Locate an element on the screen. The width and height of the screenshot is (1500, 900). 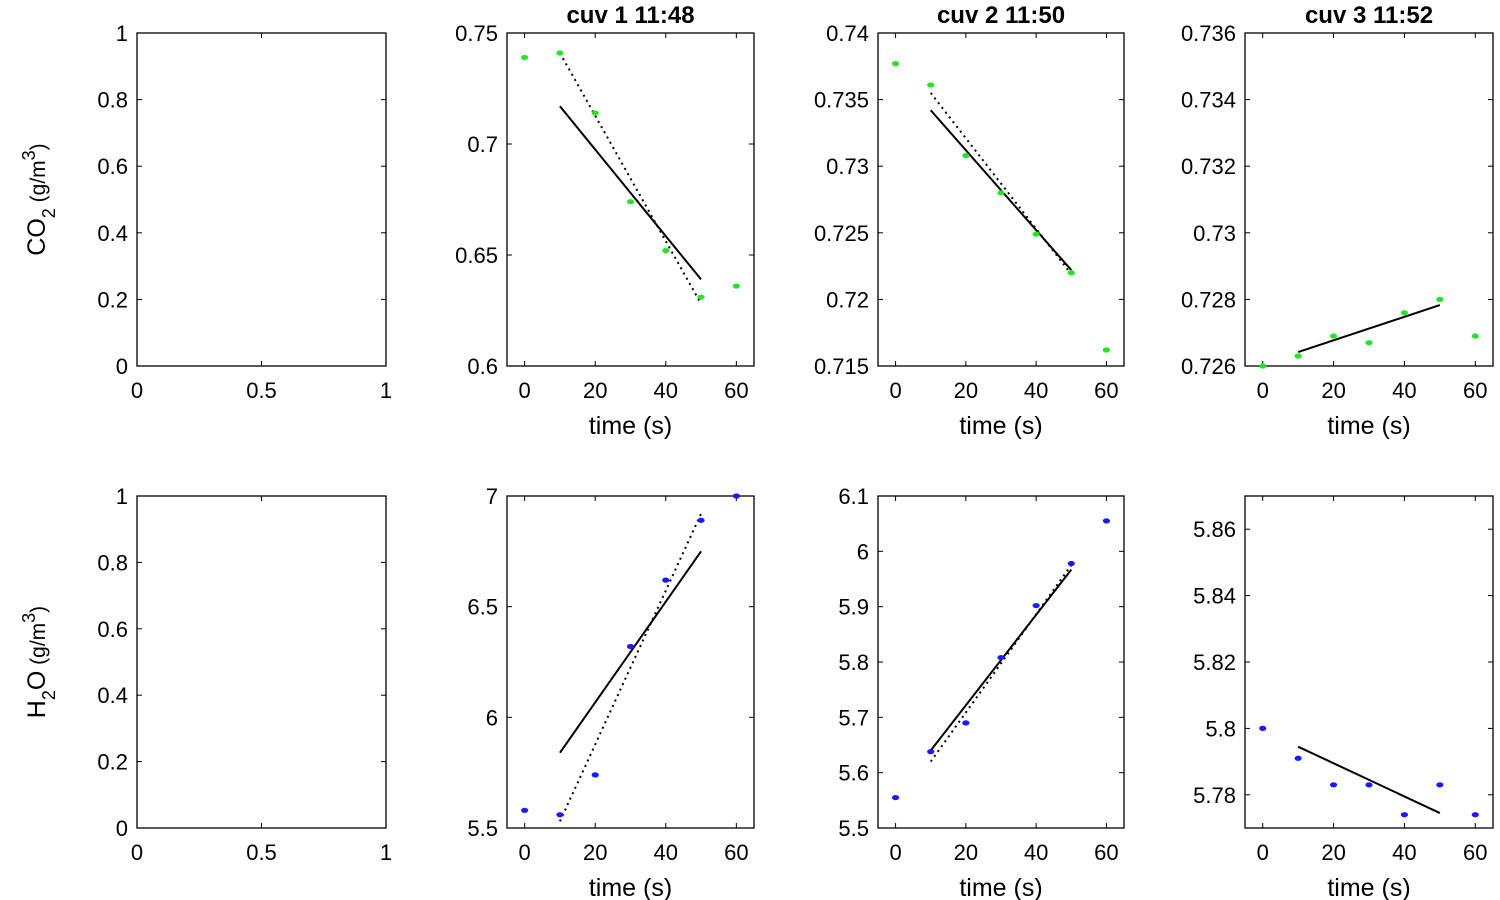
y-tick-label: 5.7 is located at coordinates (853, 717).